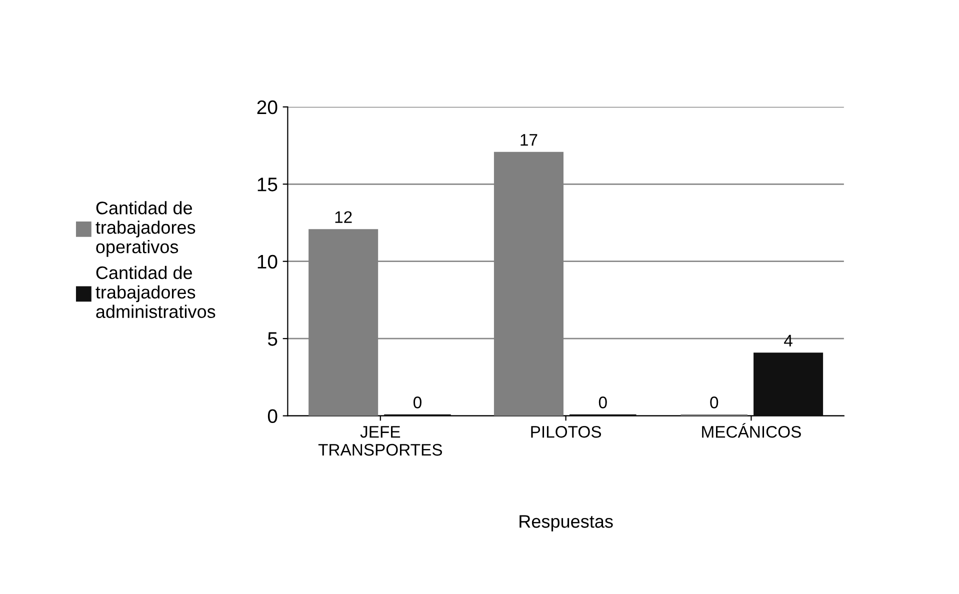 The width and height of the screenshot is (959, 594). What do you see at coordinates (267, 107) in the screenshot?
I see `y-tick-label: 20` at bounding box center [267, 107].